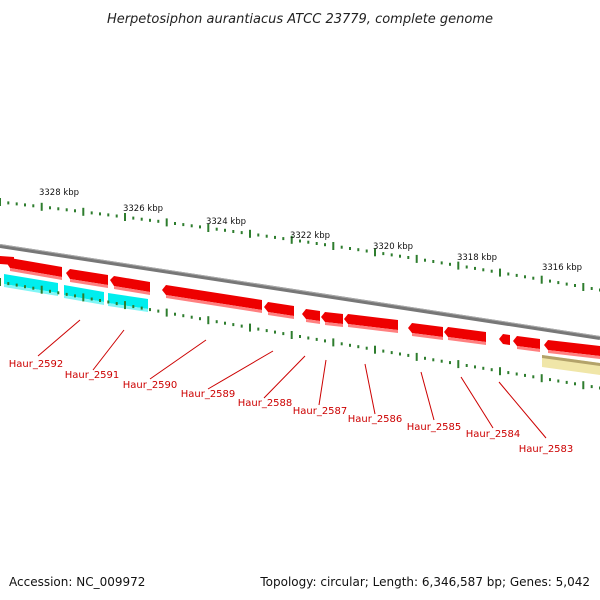  What do you see at coordinates (320, 411) in the screenshot?
I see `gene-label: Haur_2587` at bounding box center [320, 411].